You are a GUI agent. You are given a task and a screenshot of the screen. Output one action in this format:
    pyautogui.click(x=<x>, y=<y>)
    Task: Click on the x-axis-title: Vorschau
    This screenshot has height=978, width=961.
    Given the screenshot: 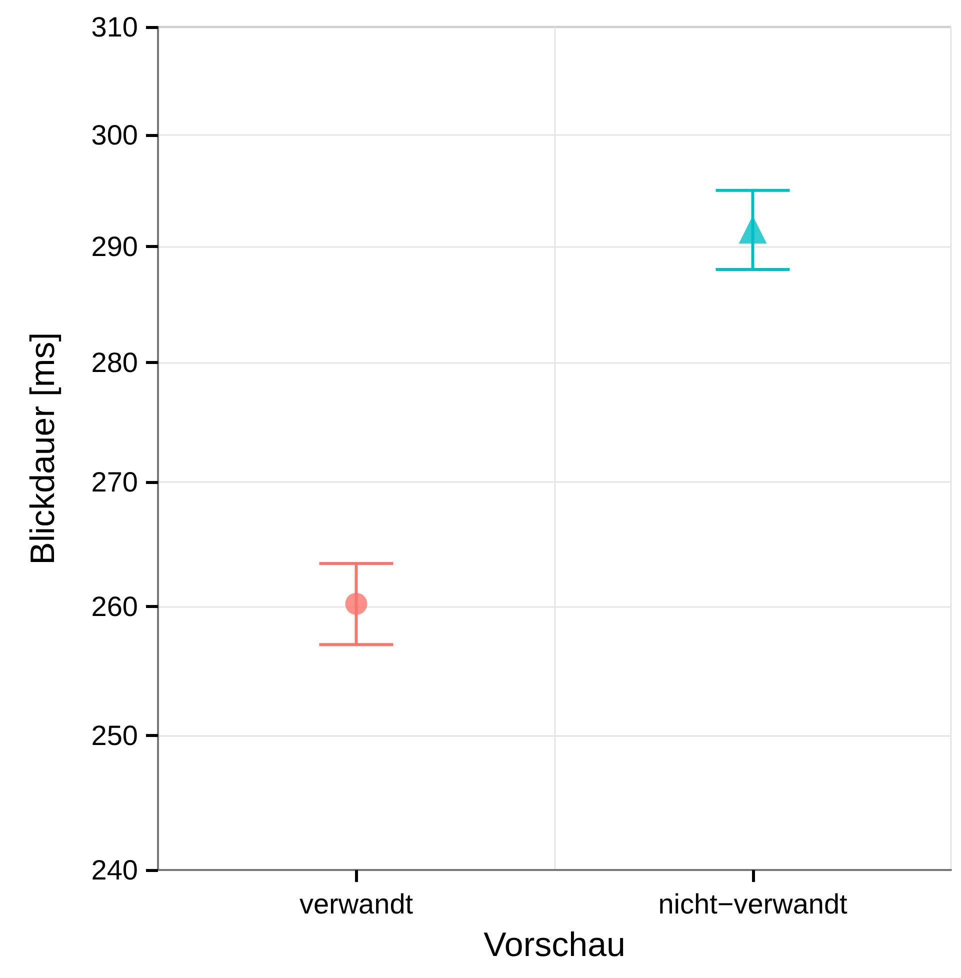 What is the action you would take?
    pyautogui.click(x=555, y=945)
    